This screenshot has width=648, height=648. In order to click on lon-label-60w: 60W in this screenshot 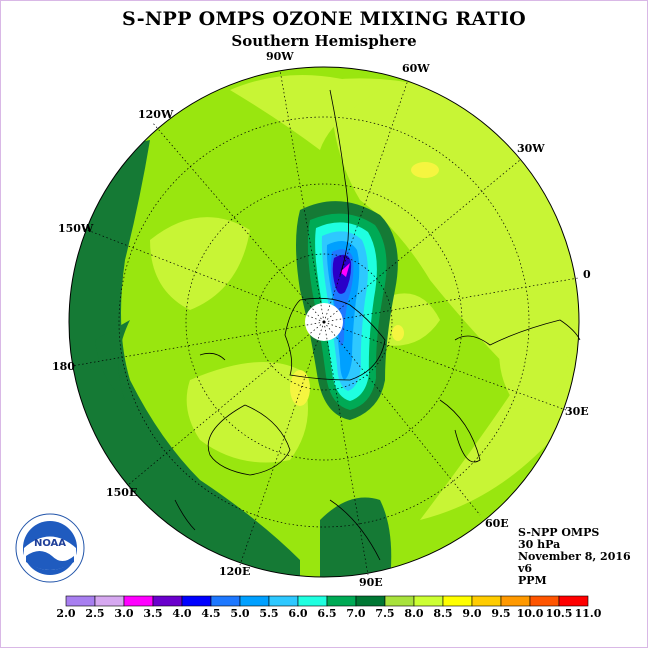, I will do `click(416, 68)`.